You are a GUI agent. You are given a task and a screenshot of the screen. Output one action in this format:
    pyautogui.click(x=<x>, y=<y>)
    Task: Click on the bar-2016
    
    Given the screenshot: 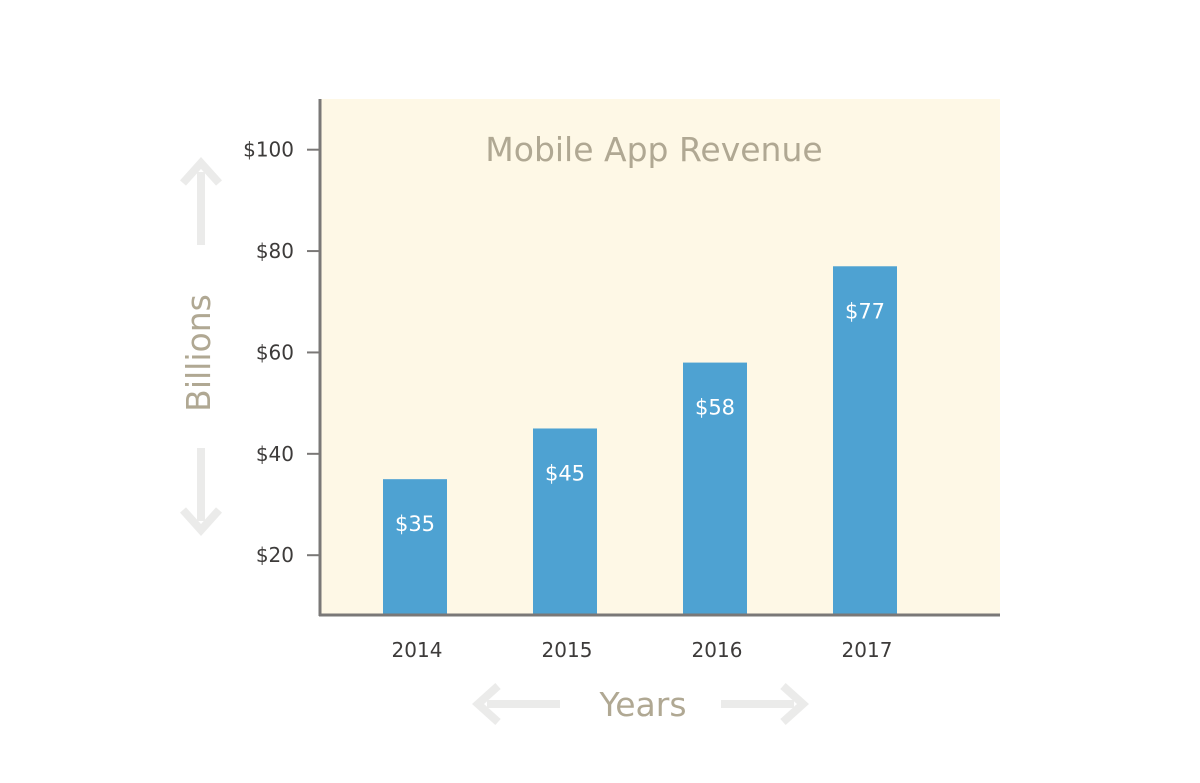 What is the action you would take?
    pyautogui.click(x=715, y=488)
    